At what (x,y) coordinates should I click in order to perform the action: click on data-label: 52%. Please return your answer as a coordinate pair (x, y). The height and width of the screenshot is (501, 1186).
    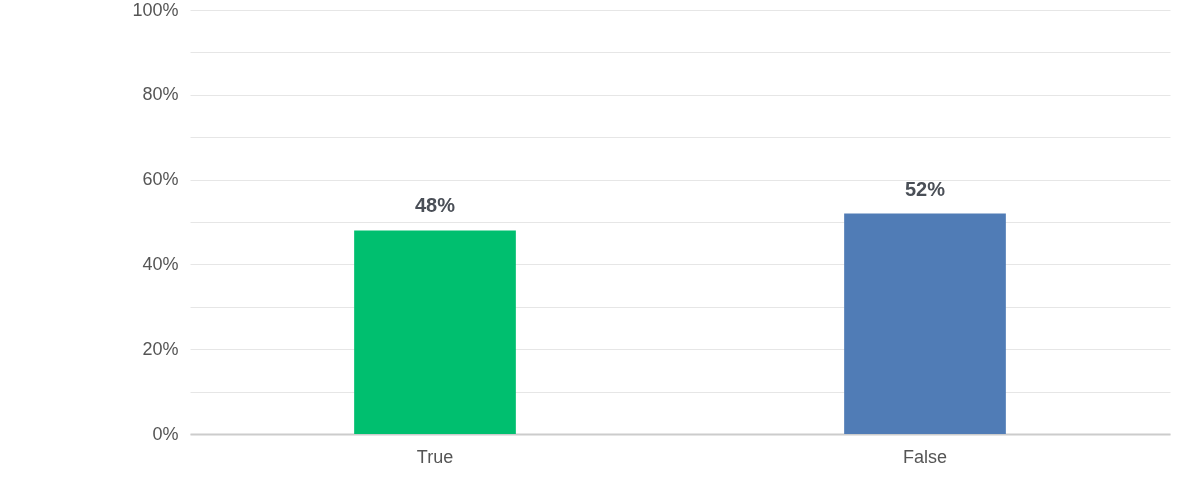
    Looking at the image, I should click on (925, 188).